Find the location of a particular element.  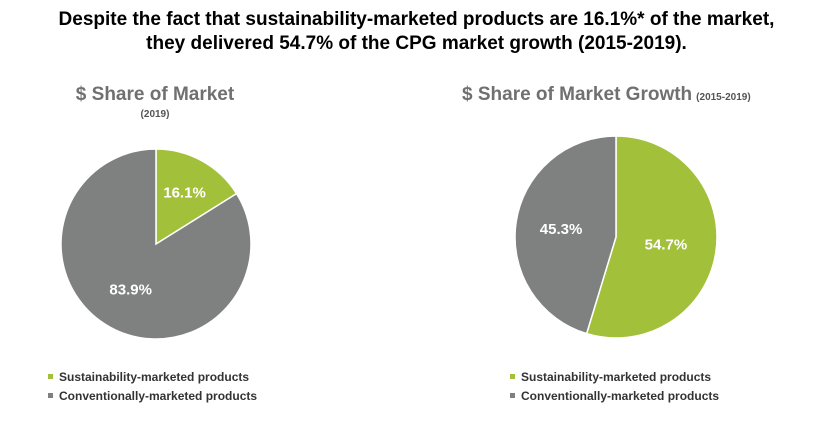

left-chart-title-text: $ Share of Market is located at coordinates (155, 94).